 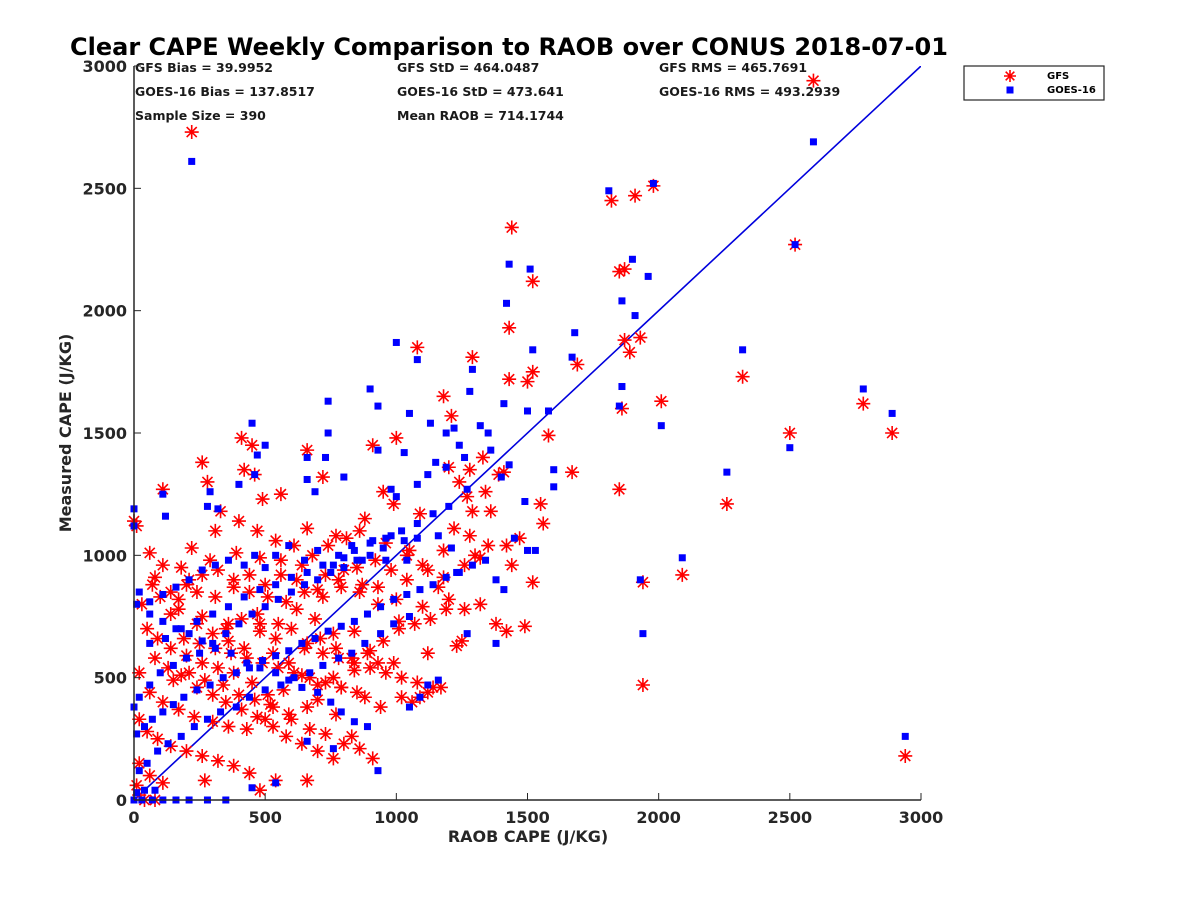 What do you see at coordinates (104, 188) in the screenshot?
I see `y-tick-label: 2500` at bounding box center [104, 188].